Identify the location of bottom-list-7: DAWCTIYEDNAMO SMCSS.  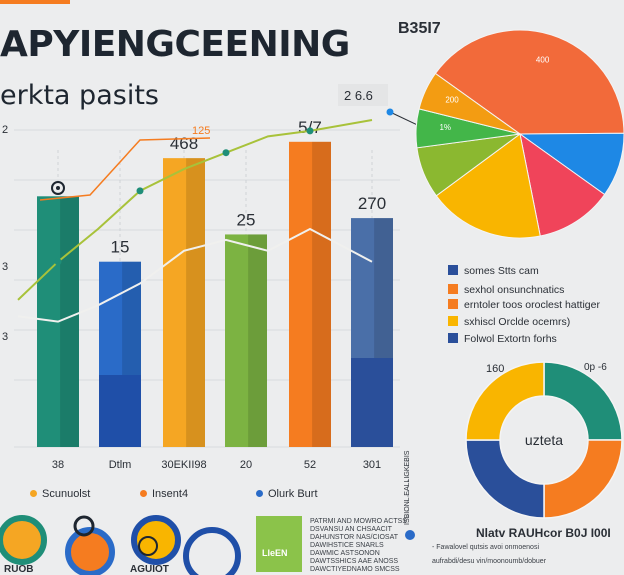
(355, 569).